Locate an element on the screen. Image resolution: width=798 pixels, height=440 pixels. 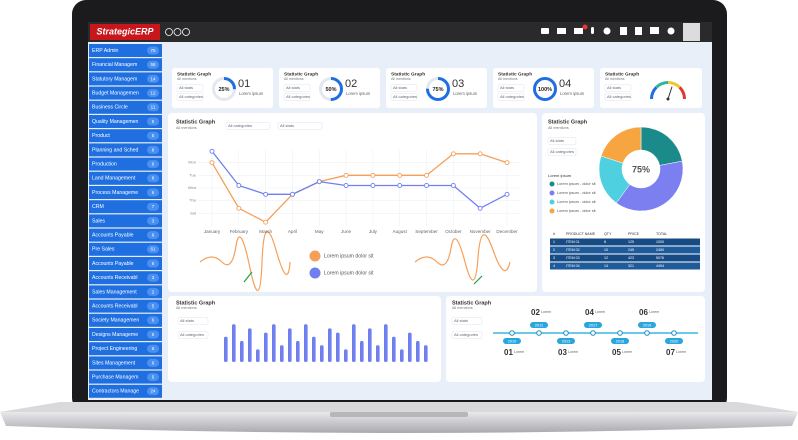
count-pill is located at coordinates (153, 263).